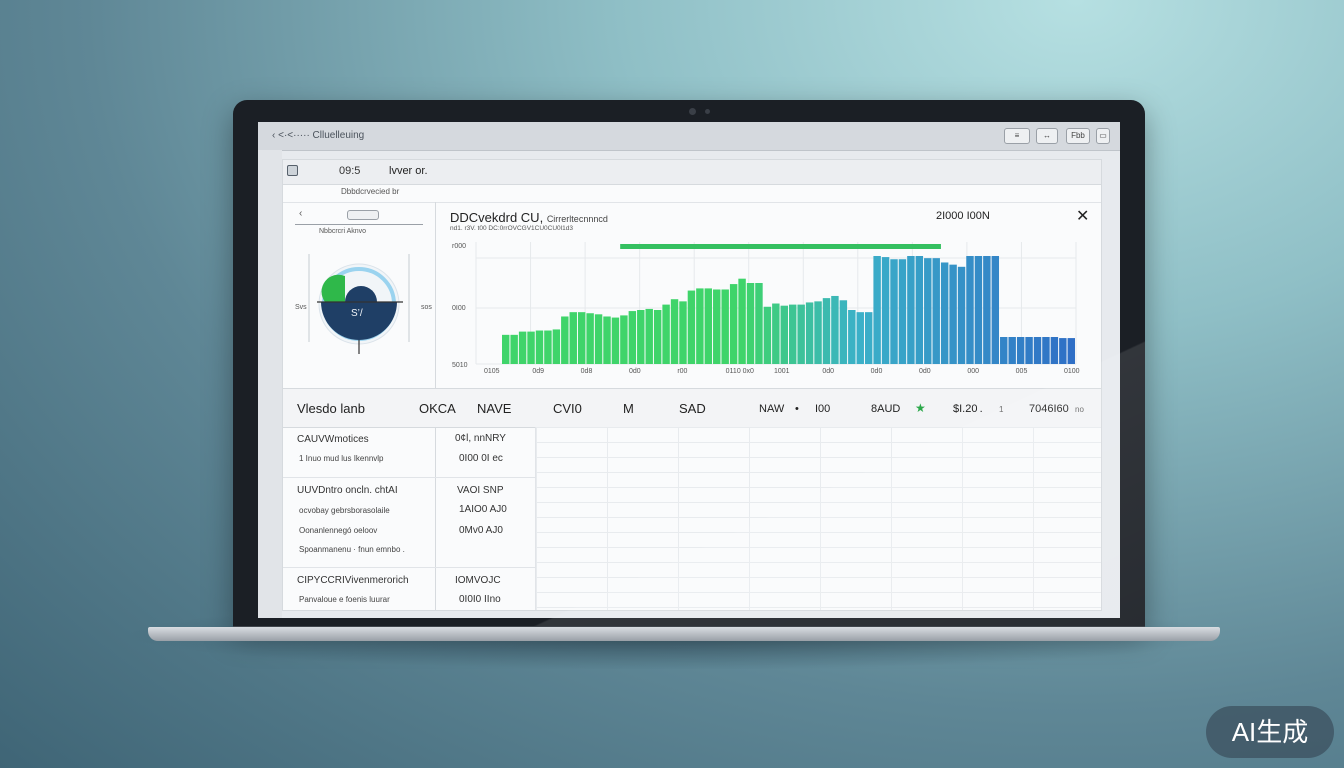  I want to click on column-divider, so click(535, 518).